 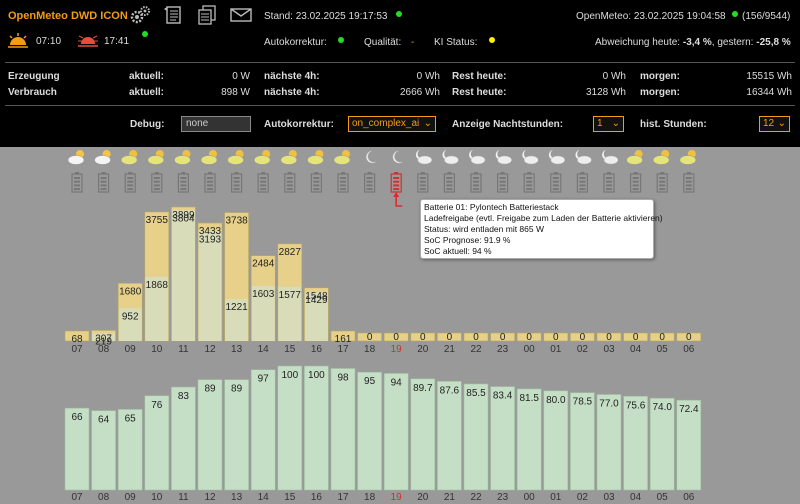 What do you see at coordinates (130, 291) in the screenshot?
I see `pv-forecast-label: 1680` at bounding box center [130, 291].